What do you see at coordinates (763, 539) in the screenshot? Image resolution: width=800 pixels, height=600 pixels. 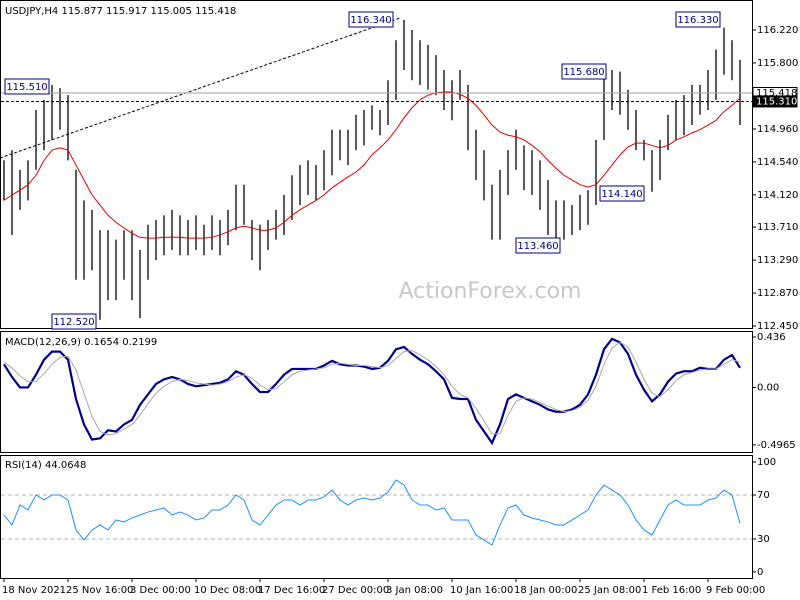 I see `y-tick-label: 30` at bounding box center [763, 539].